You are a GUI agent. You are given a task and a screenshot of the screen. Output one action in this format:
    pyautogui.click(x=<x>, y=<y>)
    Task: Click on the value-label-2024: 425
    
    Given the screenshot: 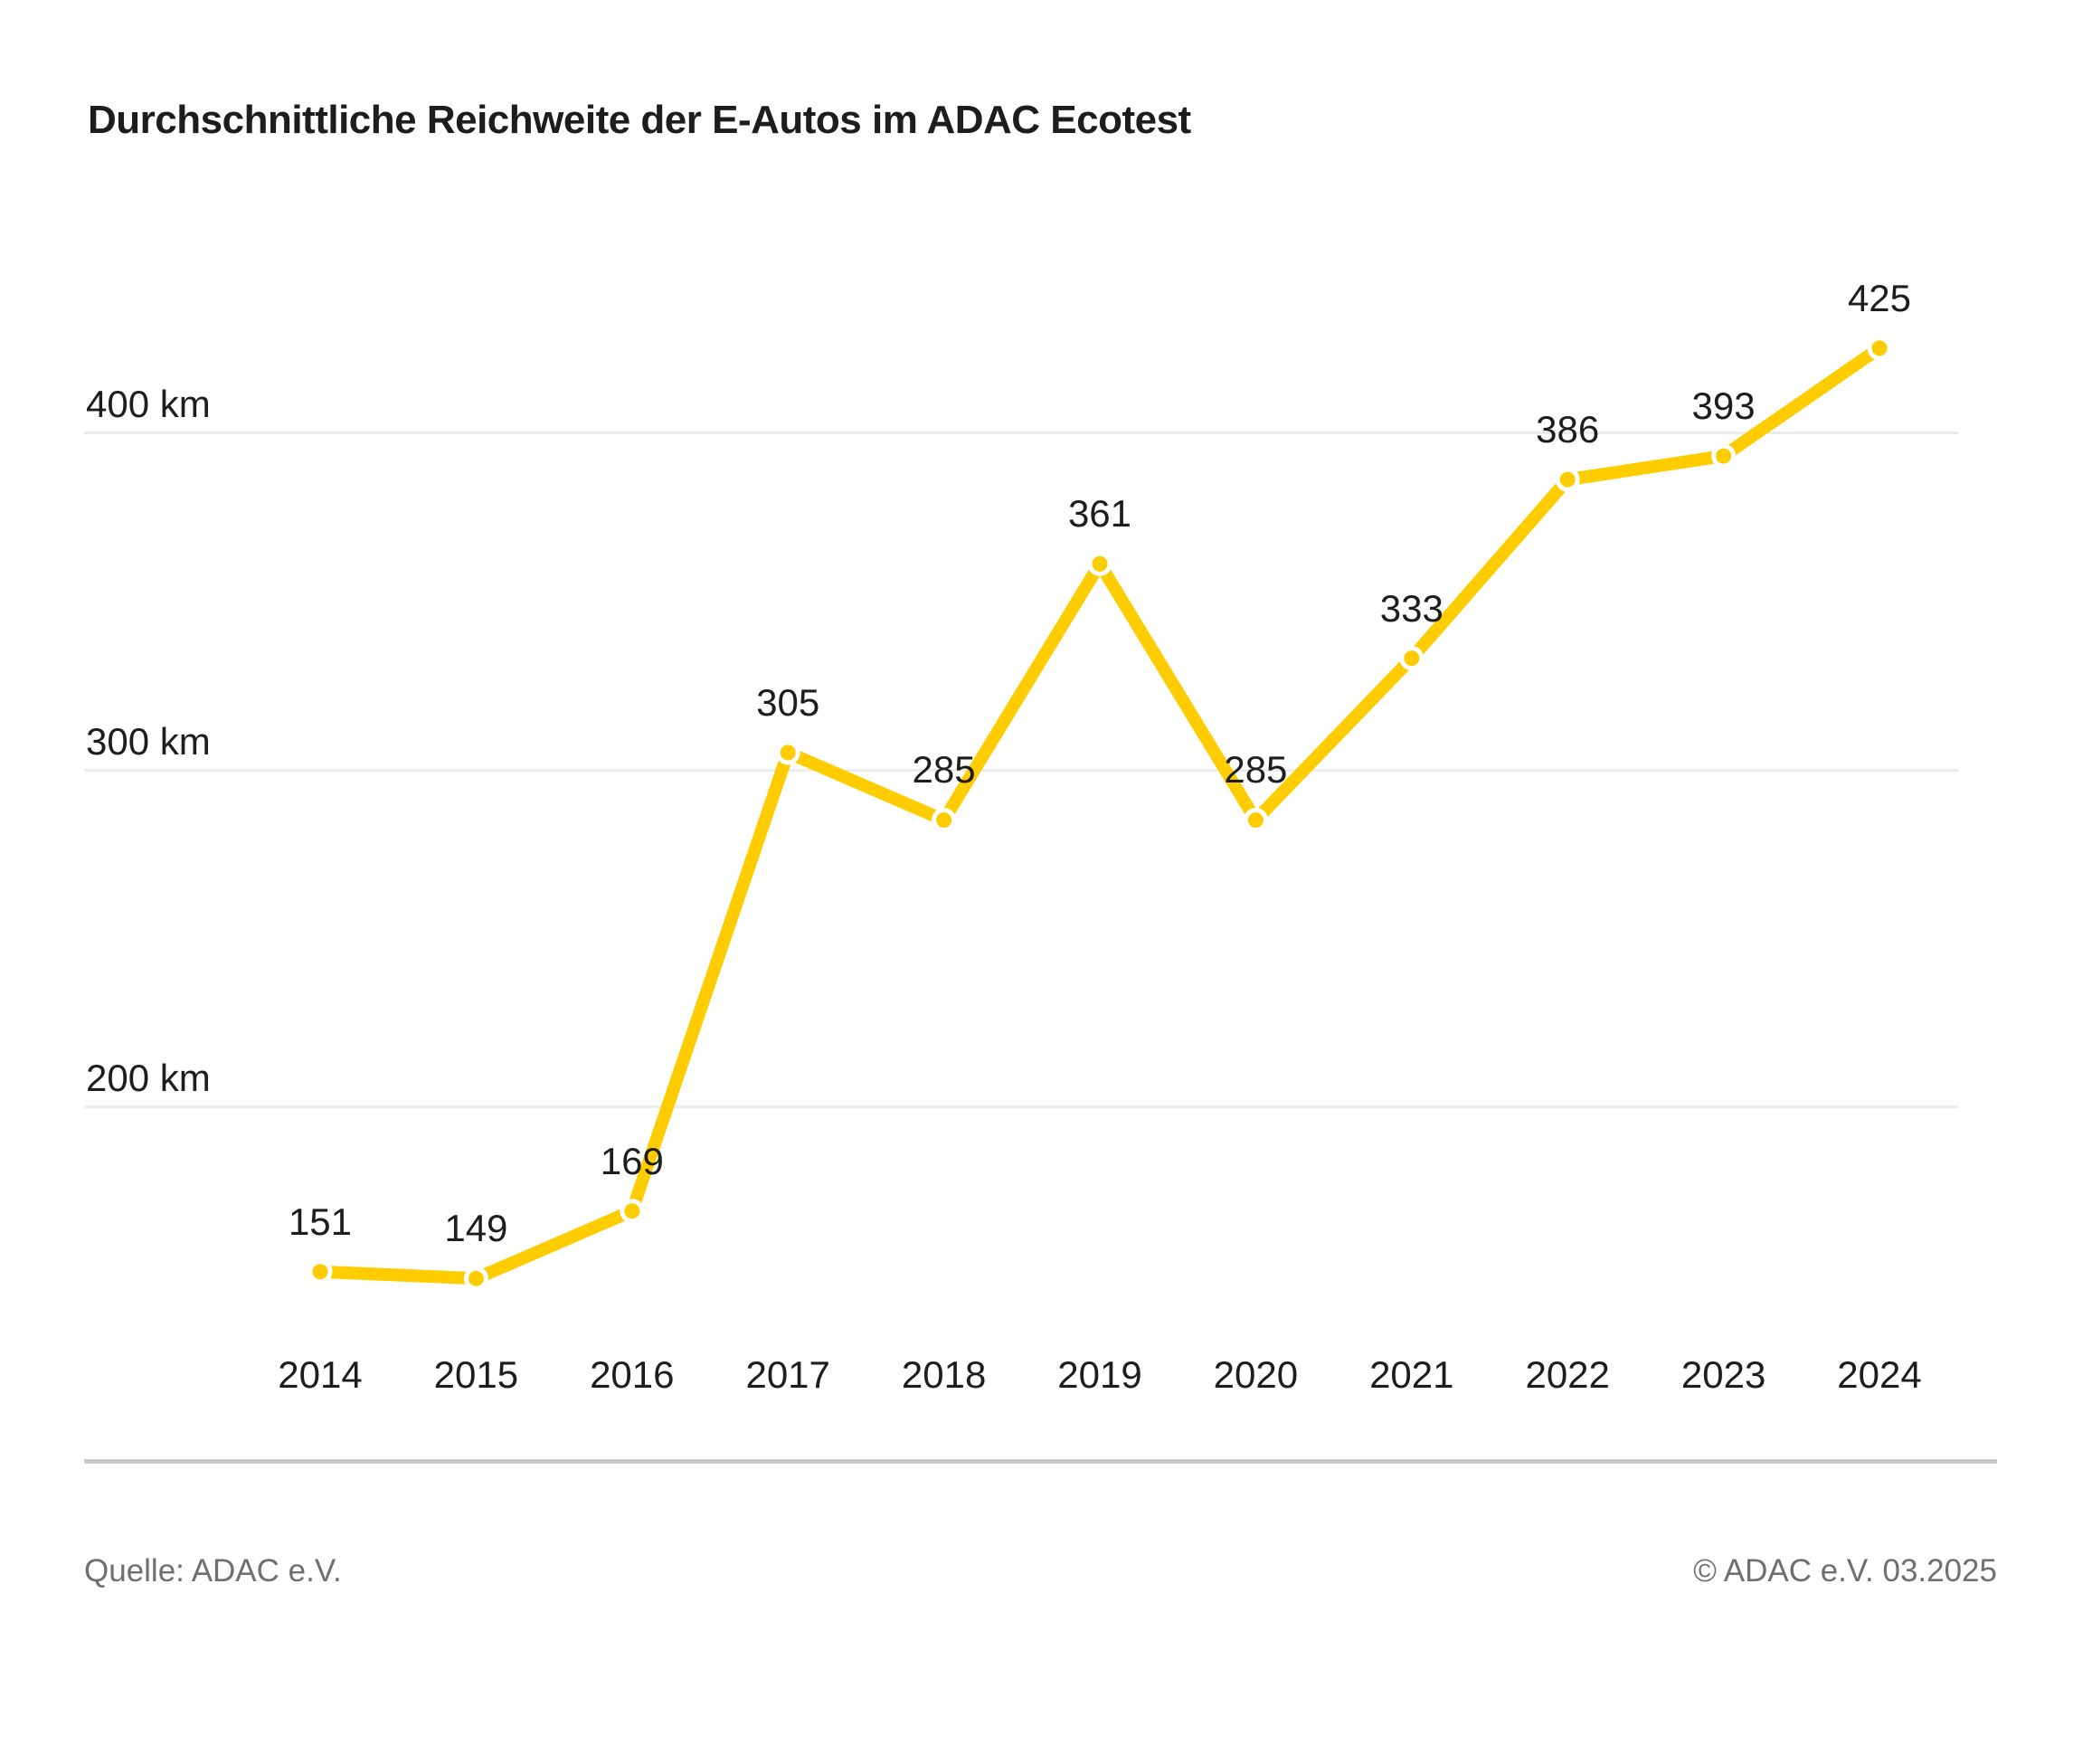 What is the action you would take?
    pyautogui.click(x=1879, y=297)
    